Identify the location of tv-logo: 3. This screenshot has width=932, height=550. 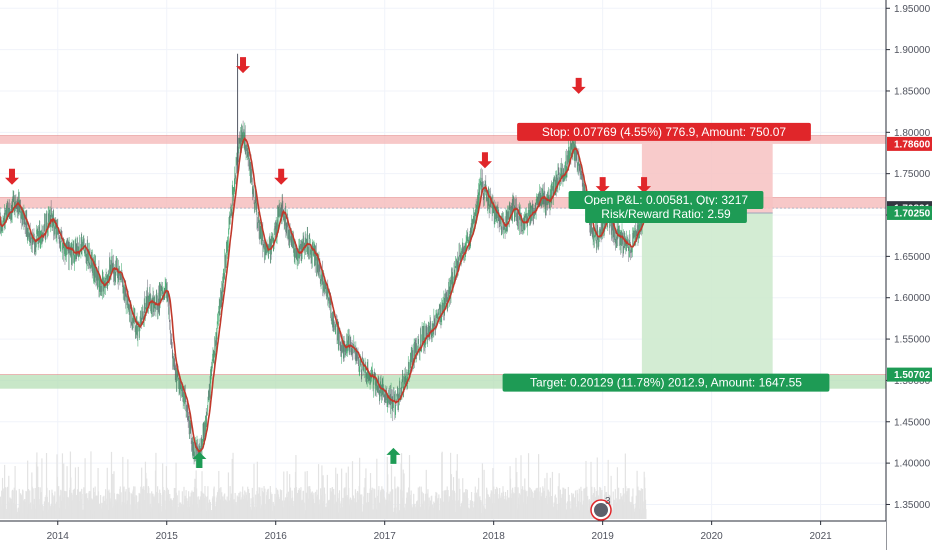
(601, 508).